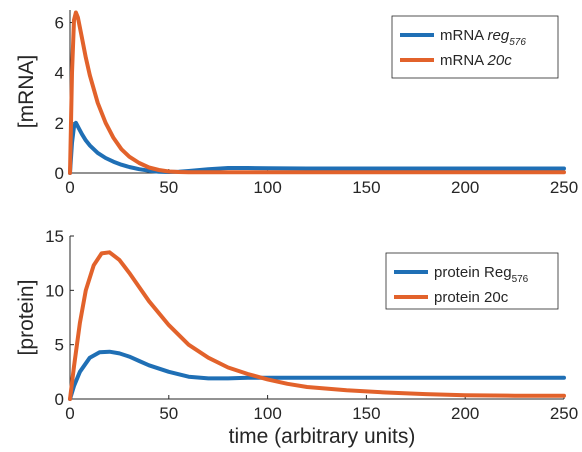 This screenshot has height=452, width=582. Describe the element at coordinates (499, 35) in the screenshot. I see `legend-label-italic: reg` at that location.